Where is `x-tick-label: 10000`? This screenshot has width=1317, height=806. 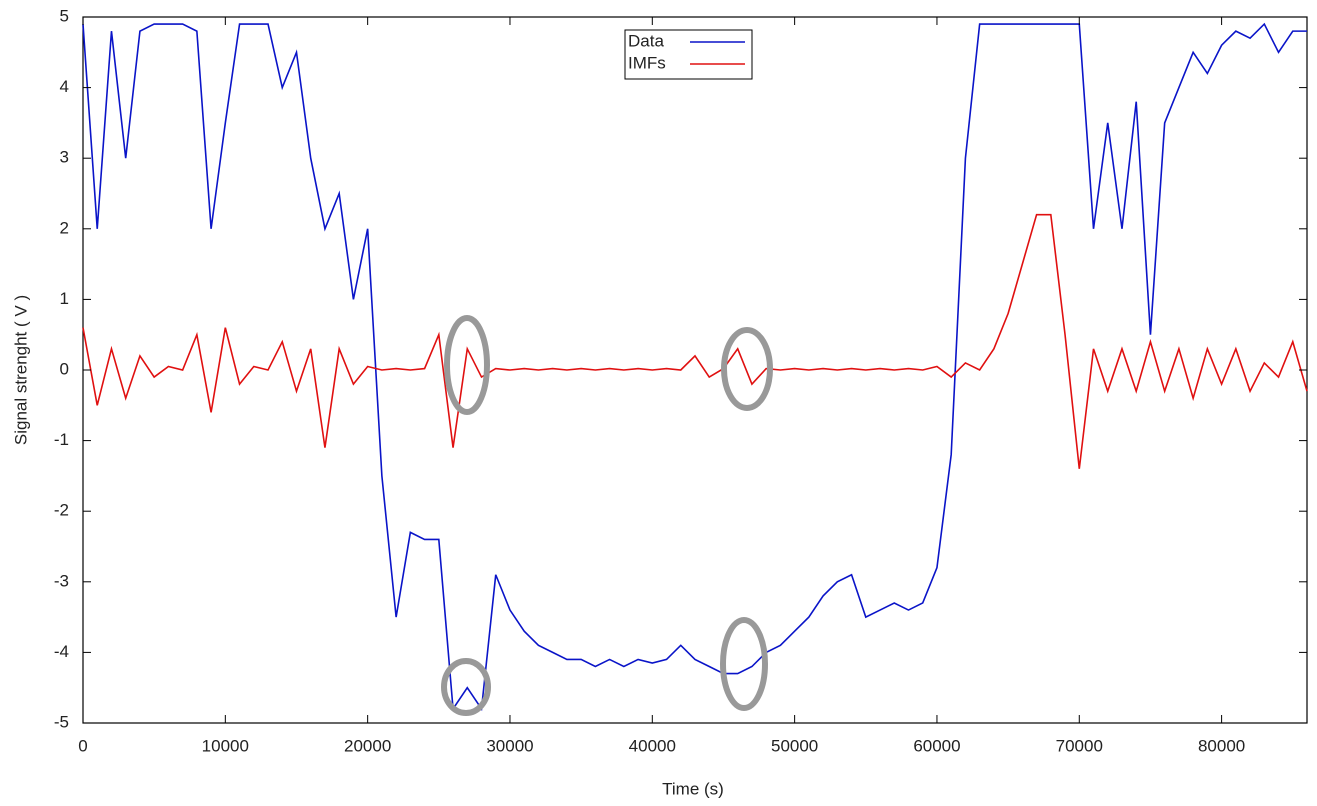 x-tick-label: 10000 is located at coordinates (225, 745).